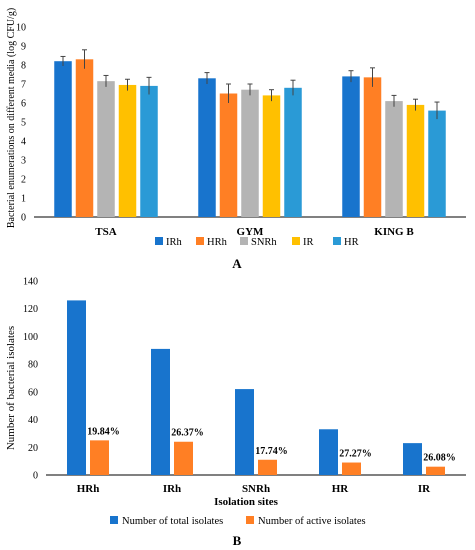 Image resolution: width=475 pixels, height=550 pixels. I want to click on chart-b-y-tick-label: 100, so click(30, 337).